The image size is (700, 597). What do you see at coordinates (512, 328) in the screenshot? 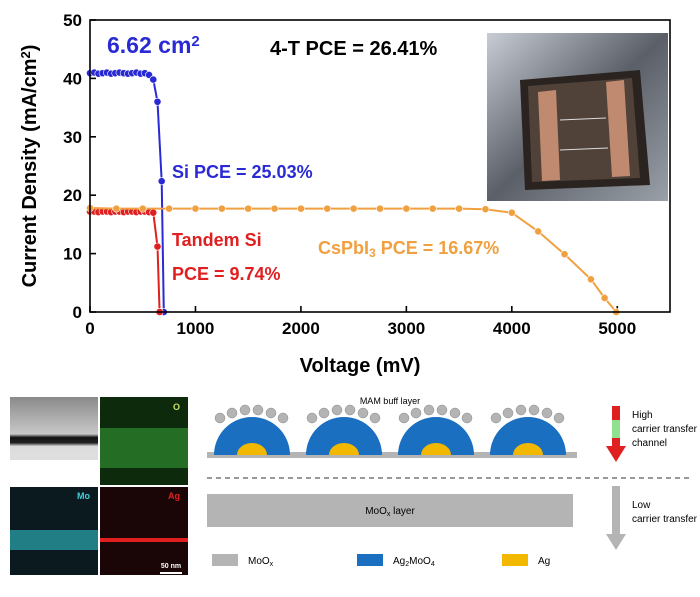
I see `x-tick-label: 4000` at bounding box center [512, 328].